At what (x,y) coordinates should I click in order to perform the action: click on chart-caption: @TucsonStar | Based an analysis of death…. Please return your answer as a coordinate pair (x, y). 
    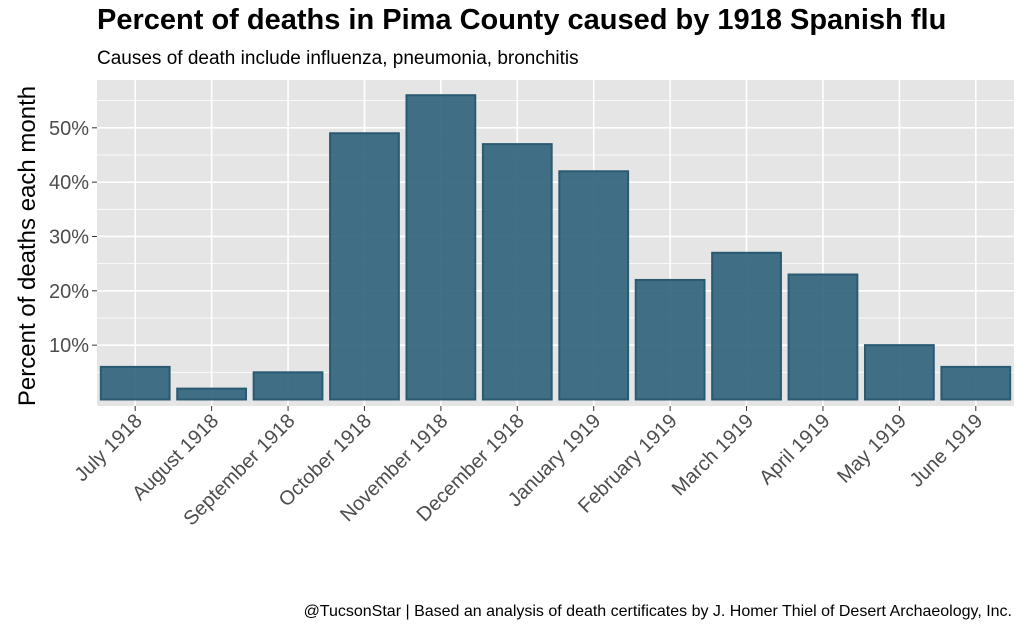
    Looking at the image, I should click on (657, 611).